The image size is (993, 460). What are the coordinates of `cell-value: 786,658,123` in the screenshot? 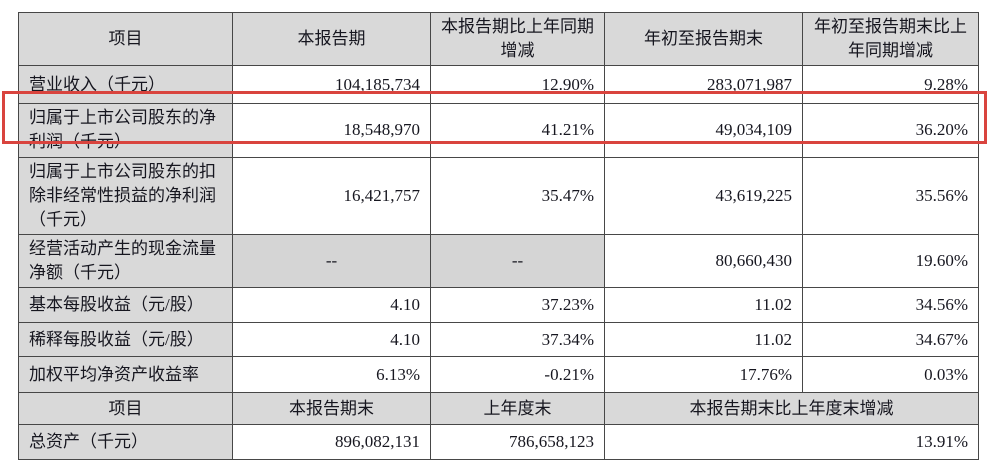 It's located at (517, 442).